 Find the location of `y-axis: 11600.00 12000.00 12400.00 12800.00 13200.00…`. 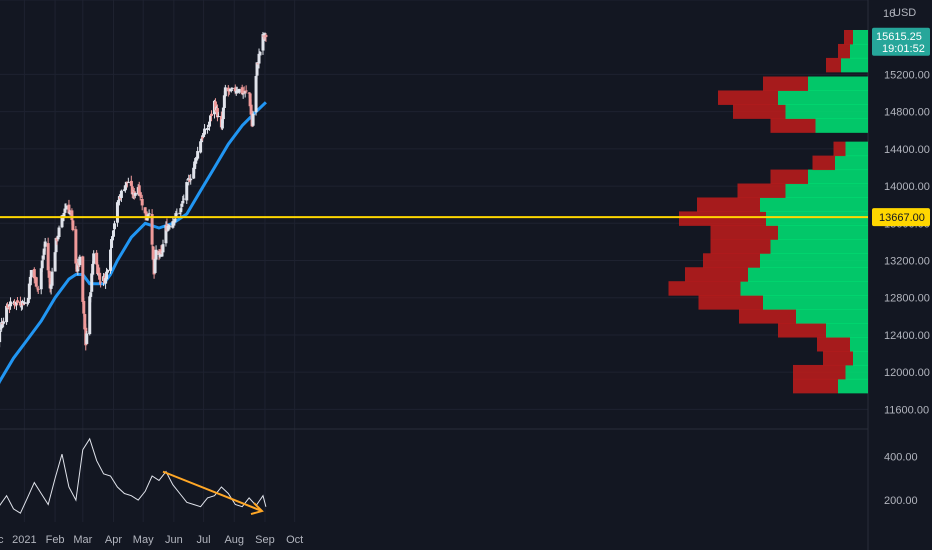

y-axis: 11600.00 12000.00 12400.00 12800.00 13200.00… is located at coordinates (906, 257).